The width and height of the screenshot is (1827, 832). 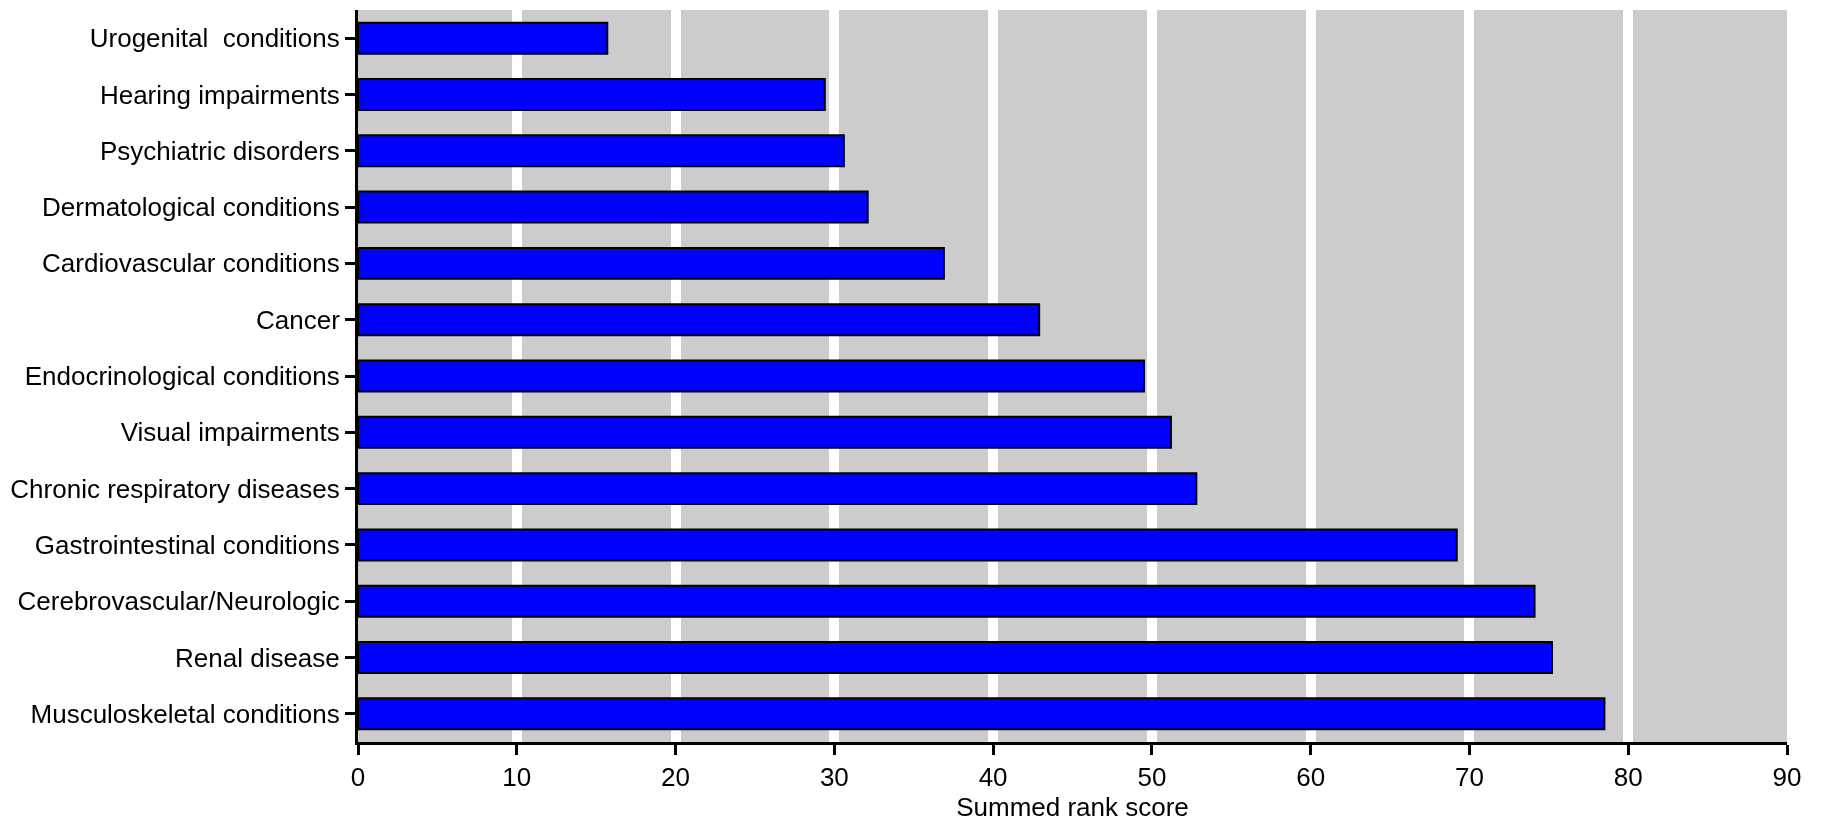 What do you see at coordinates (230, 432) in the screenshot?
I see `y-tick-label: Visual impairments` at bounding box center [230, 432].